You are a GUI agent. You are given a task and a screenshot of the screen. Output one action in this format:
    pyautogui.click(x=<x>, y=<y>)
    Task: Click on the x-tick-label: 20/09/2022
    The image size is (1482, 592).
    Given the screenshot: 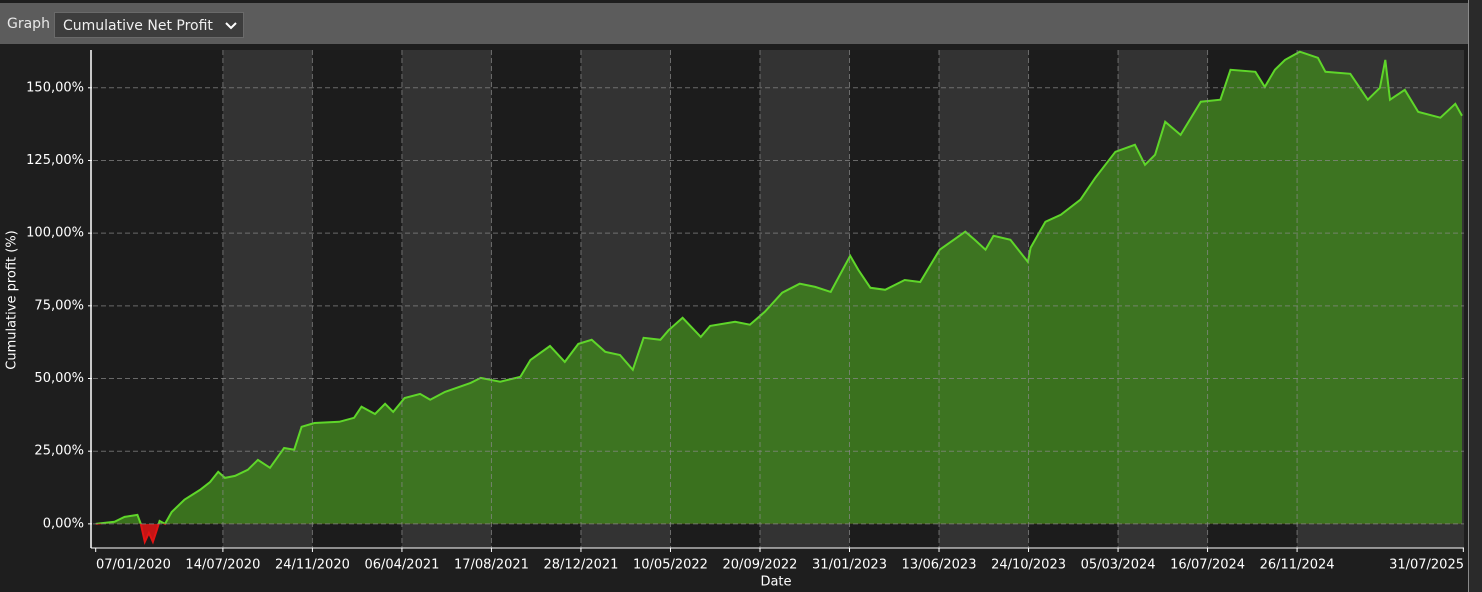 What is the action you would take?
    pyautogui.click(x=760, y=565)
    